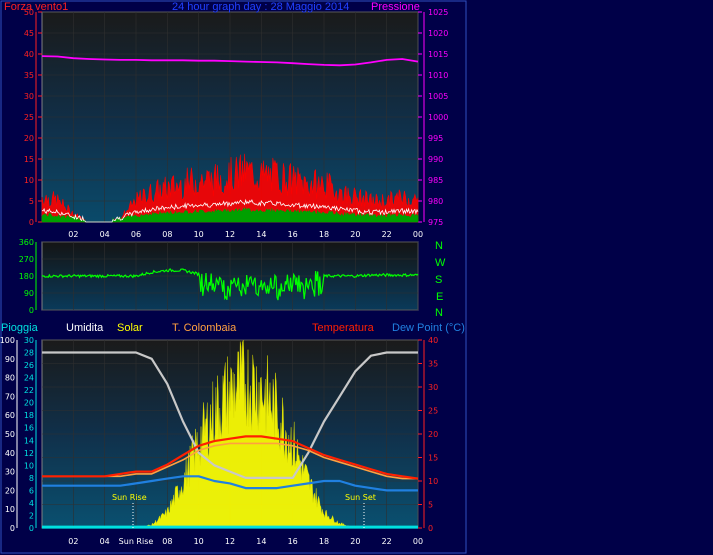  What do you see at coordinates (29, 180) in the screenshot?
I see `wind-y-tick: 10` at bounding box center [29, 180].